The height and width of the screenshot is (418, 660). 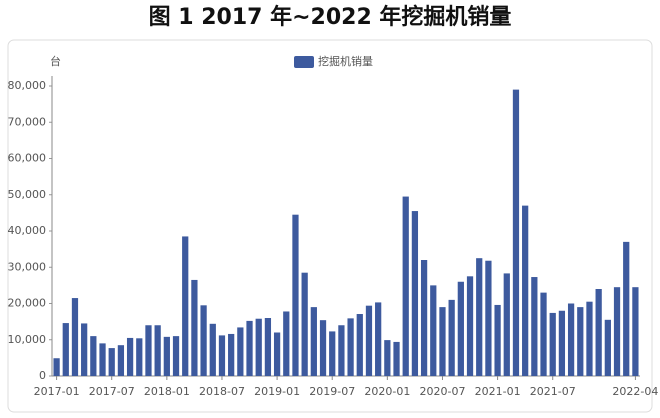 What do you see at coordinates (27, 303) in the screenshot?
I see `y-tick-label: 20,000` at bounding box center [27, 303].